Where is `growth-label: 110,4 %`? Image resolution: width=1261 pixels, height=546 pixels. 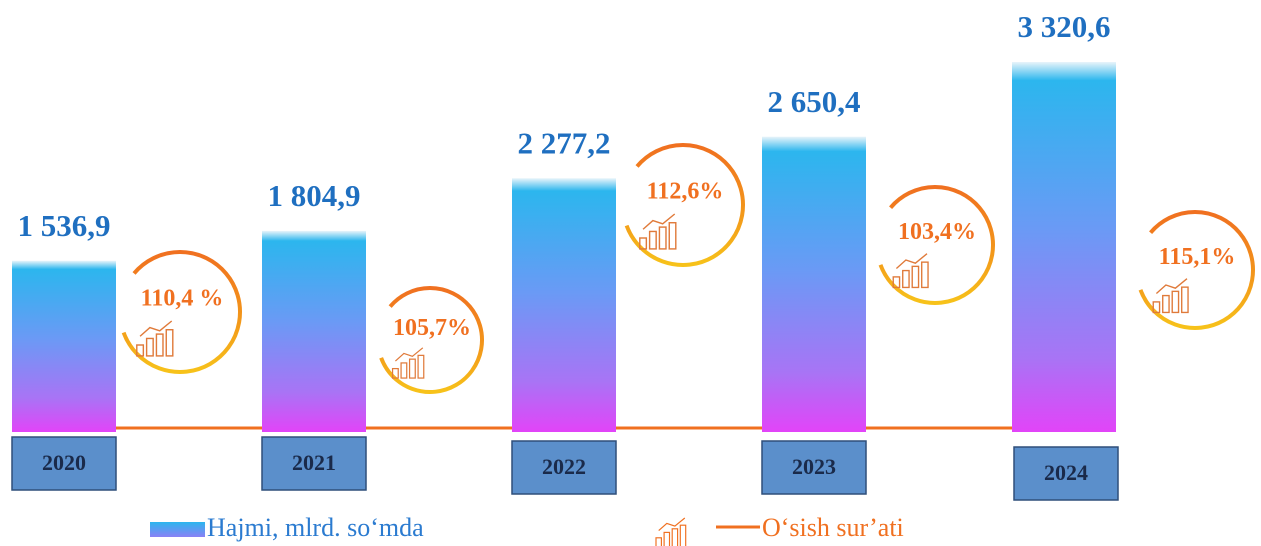 growth-label: 110,4 % is located at coordinates (182, 299).